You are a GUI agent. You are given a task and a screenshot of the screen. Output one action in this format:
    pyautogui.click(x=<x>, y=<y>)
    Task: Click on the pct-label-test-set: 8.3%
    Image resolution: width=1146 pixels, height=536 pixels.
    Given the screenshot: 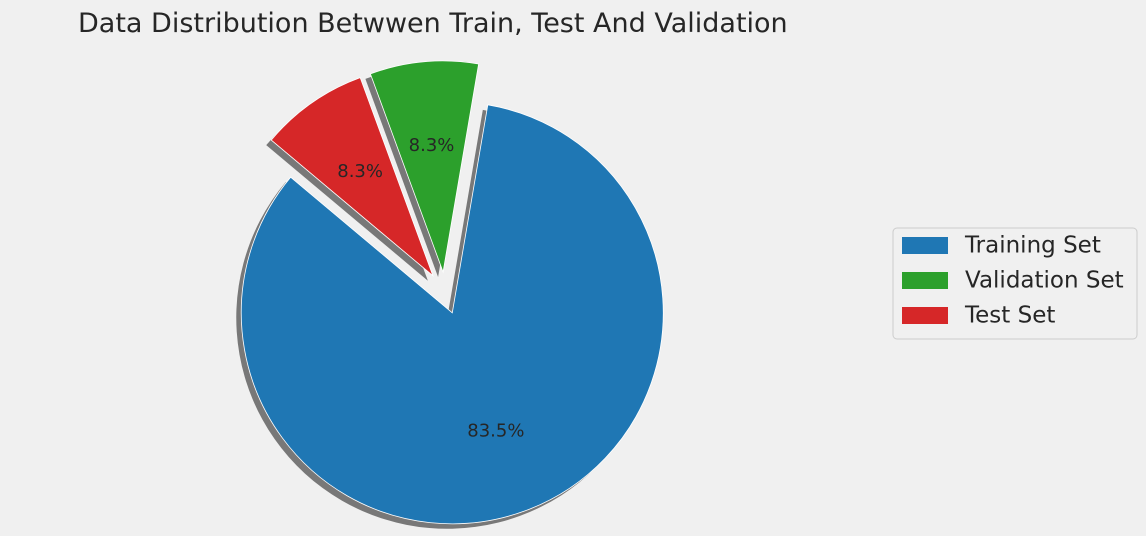 What is the action you would take?
    pyautogui.click(x=360, y=171)
    